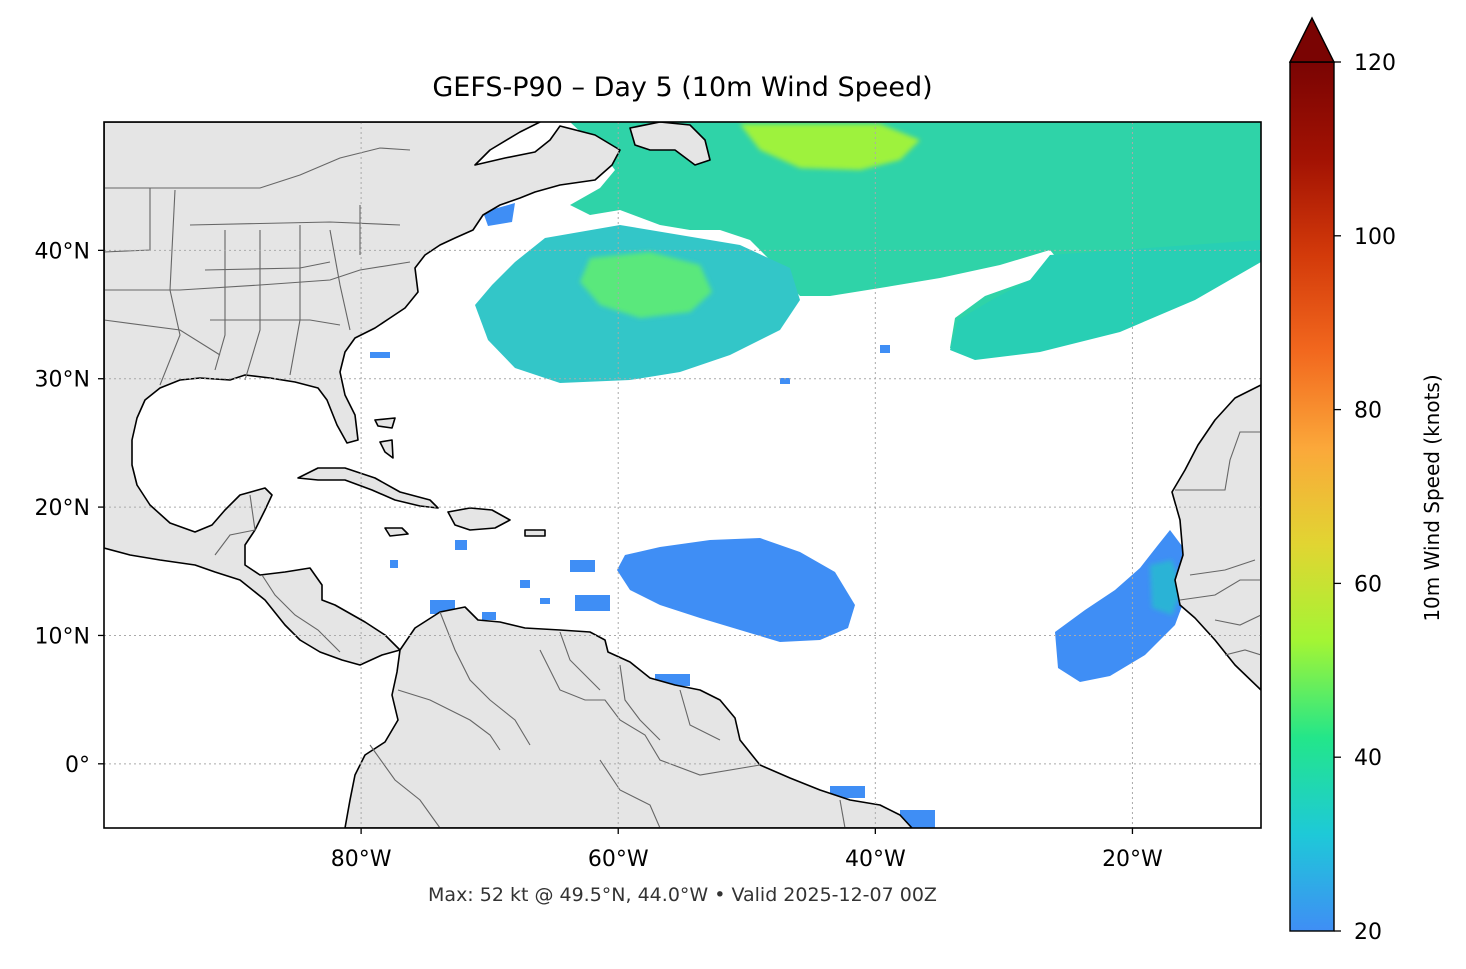  I want to click on colorbar: 20 40 60 80 100 120, so click(1342, 480).